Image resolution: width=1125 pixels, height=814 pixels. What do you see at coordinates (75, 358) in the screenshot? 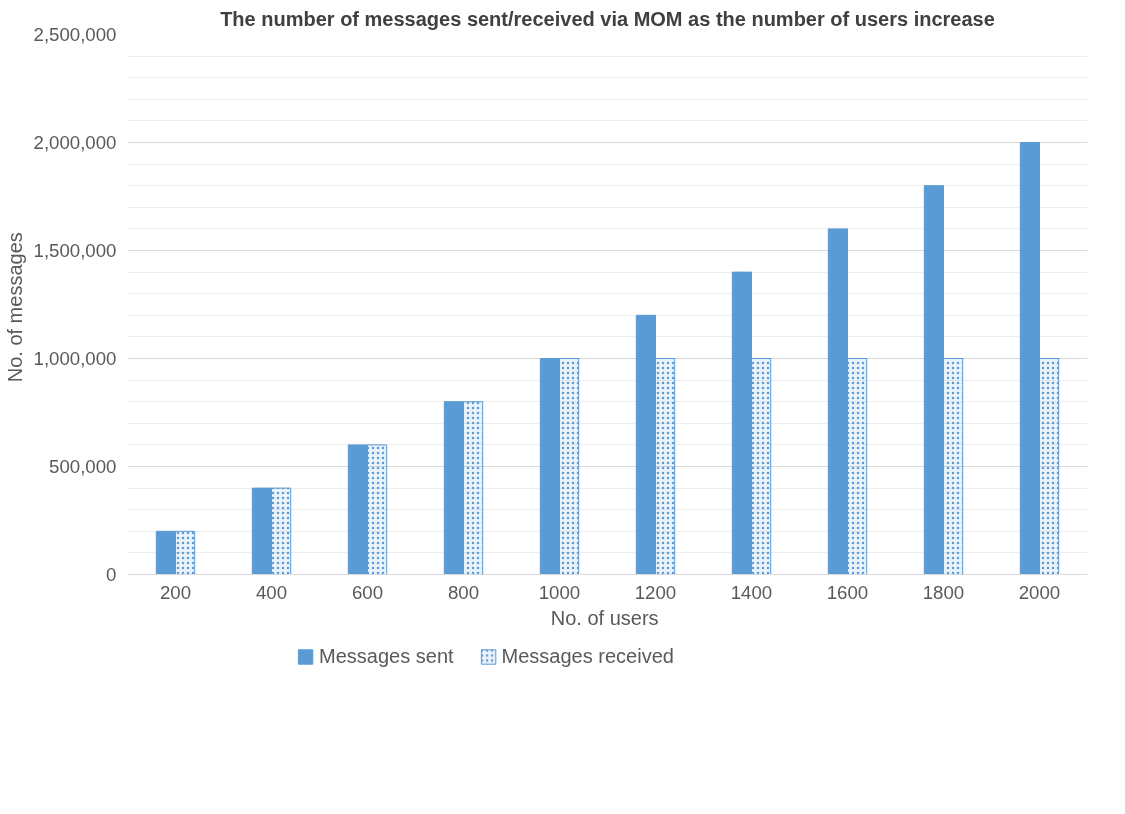
I see `y-tick-label: 1,000,000` at bounding box center [75, 358].